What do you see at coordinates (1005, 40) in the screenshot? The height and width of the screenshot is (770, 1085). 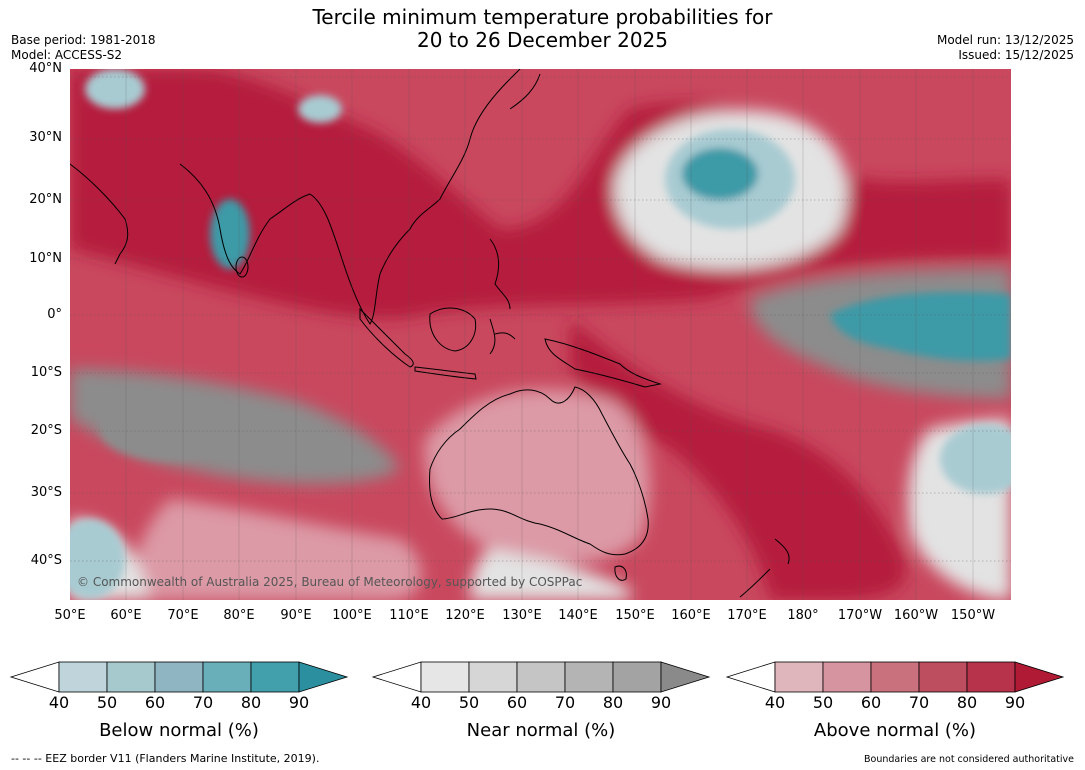 I see `model-run-label: Model run: 13/12/2025` at bounding box center [1005, 40].